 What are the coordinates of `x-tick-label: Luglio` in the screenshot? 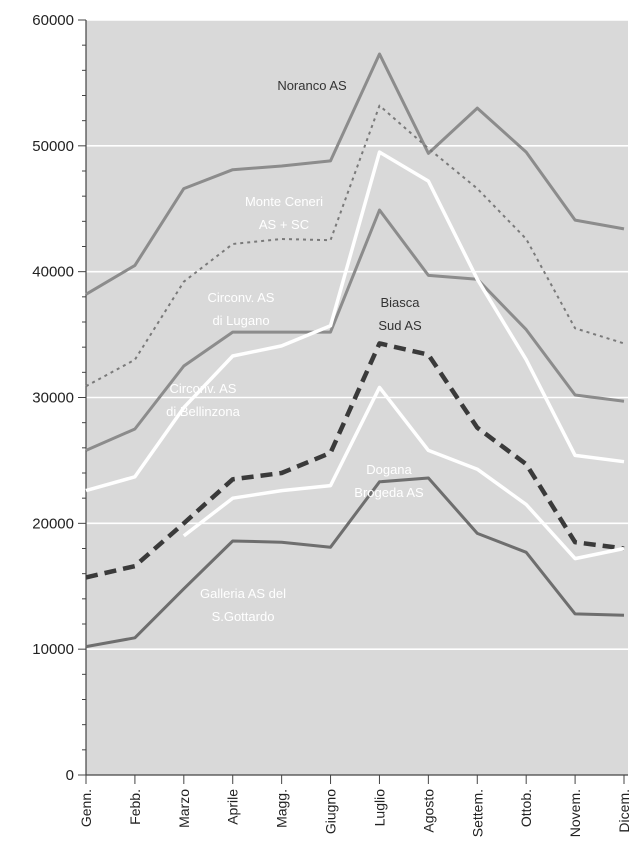 It's located at (379, 808).